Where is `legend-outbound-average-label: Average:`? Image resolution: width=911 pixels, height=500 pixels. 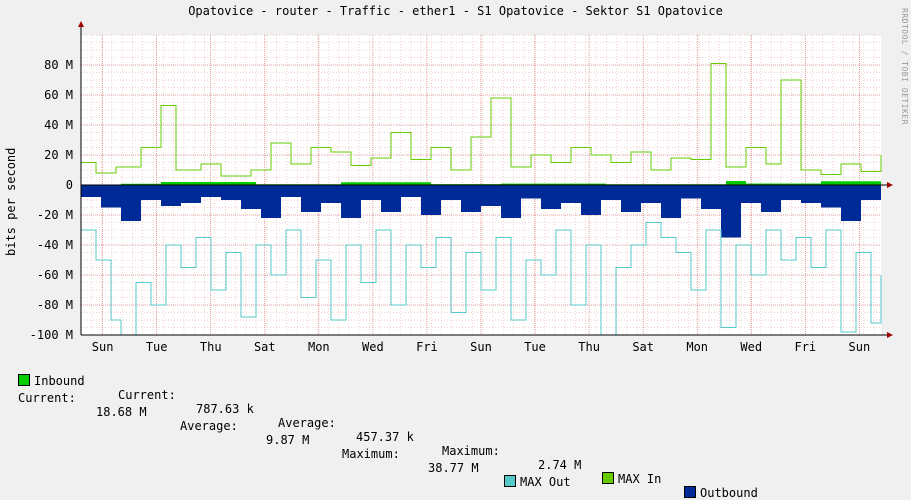
legend-outbound-average-label: Average: is located at coordinates (209, 426).